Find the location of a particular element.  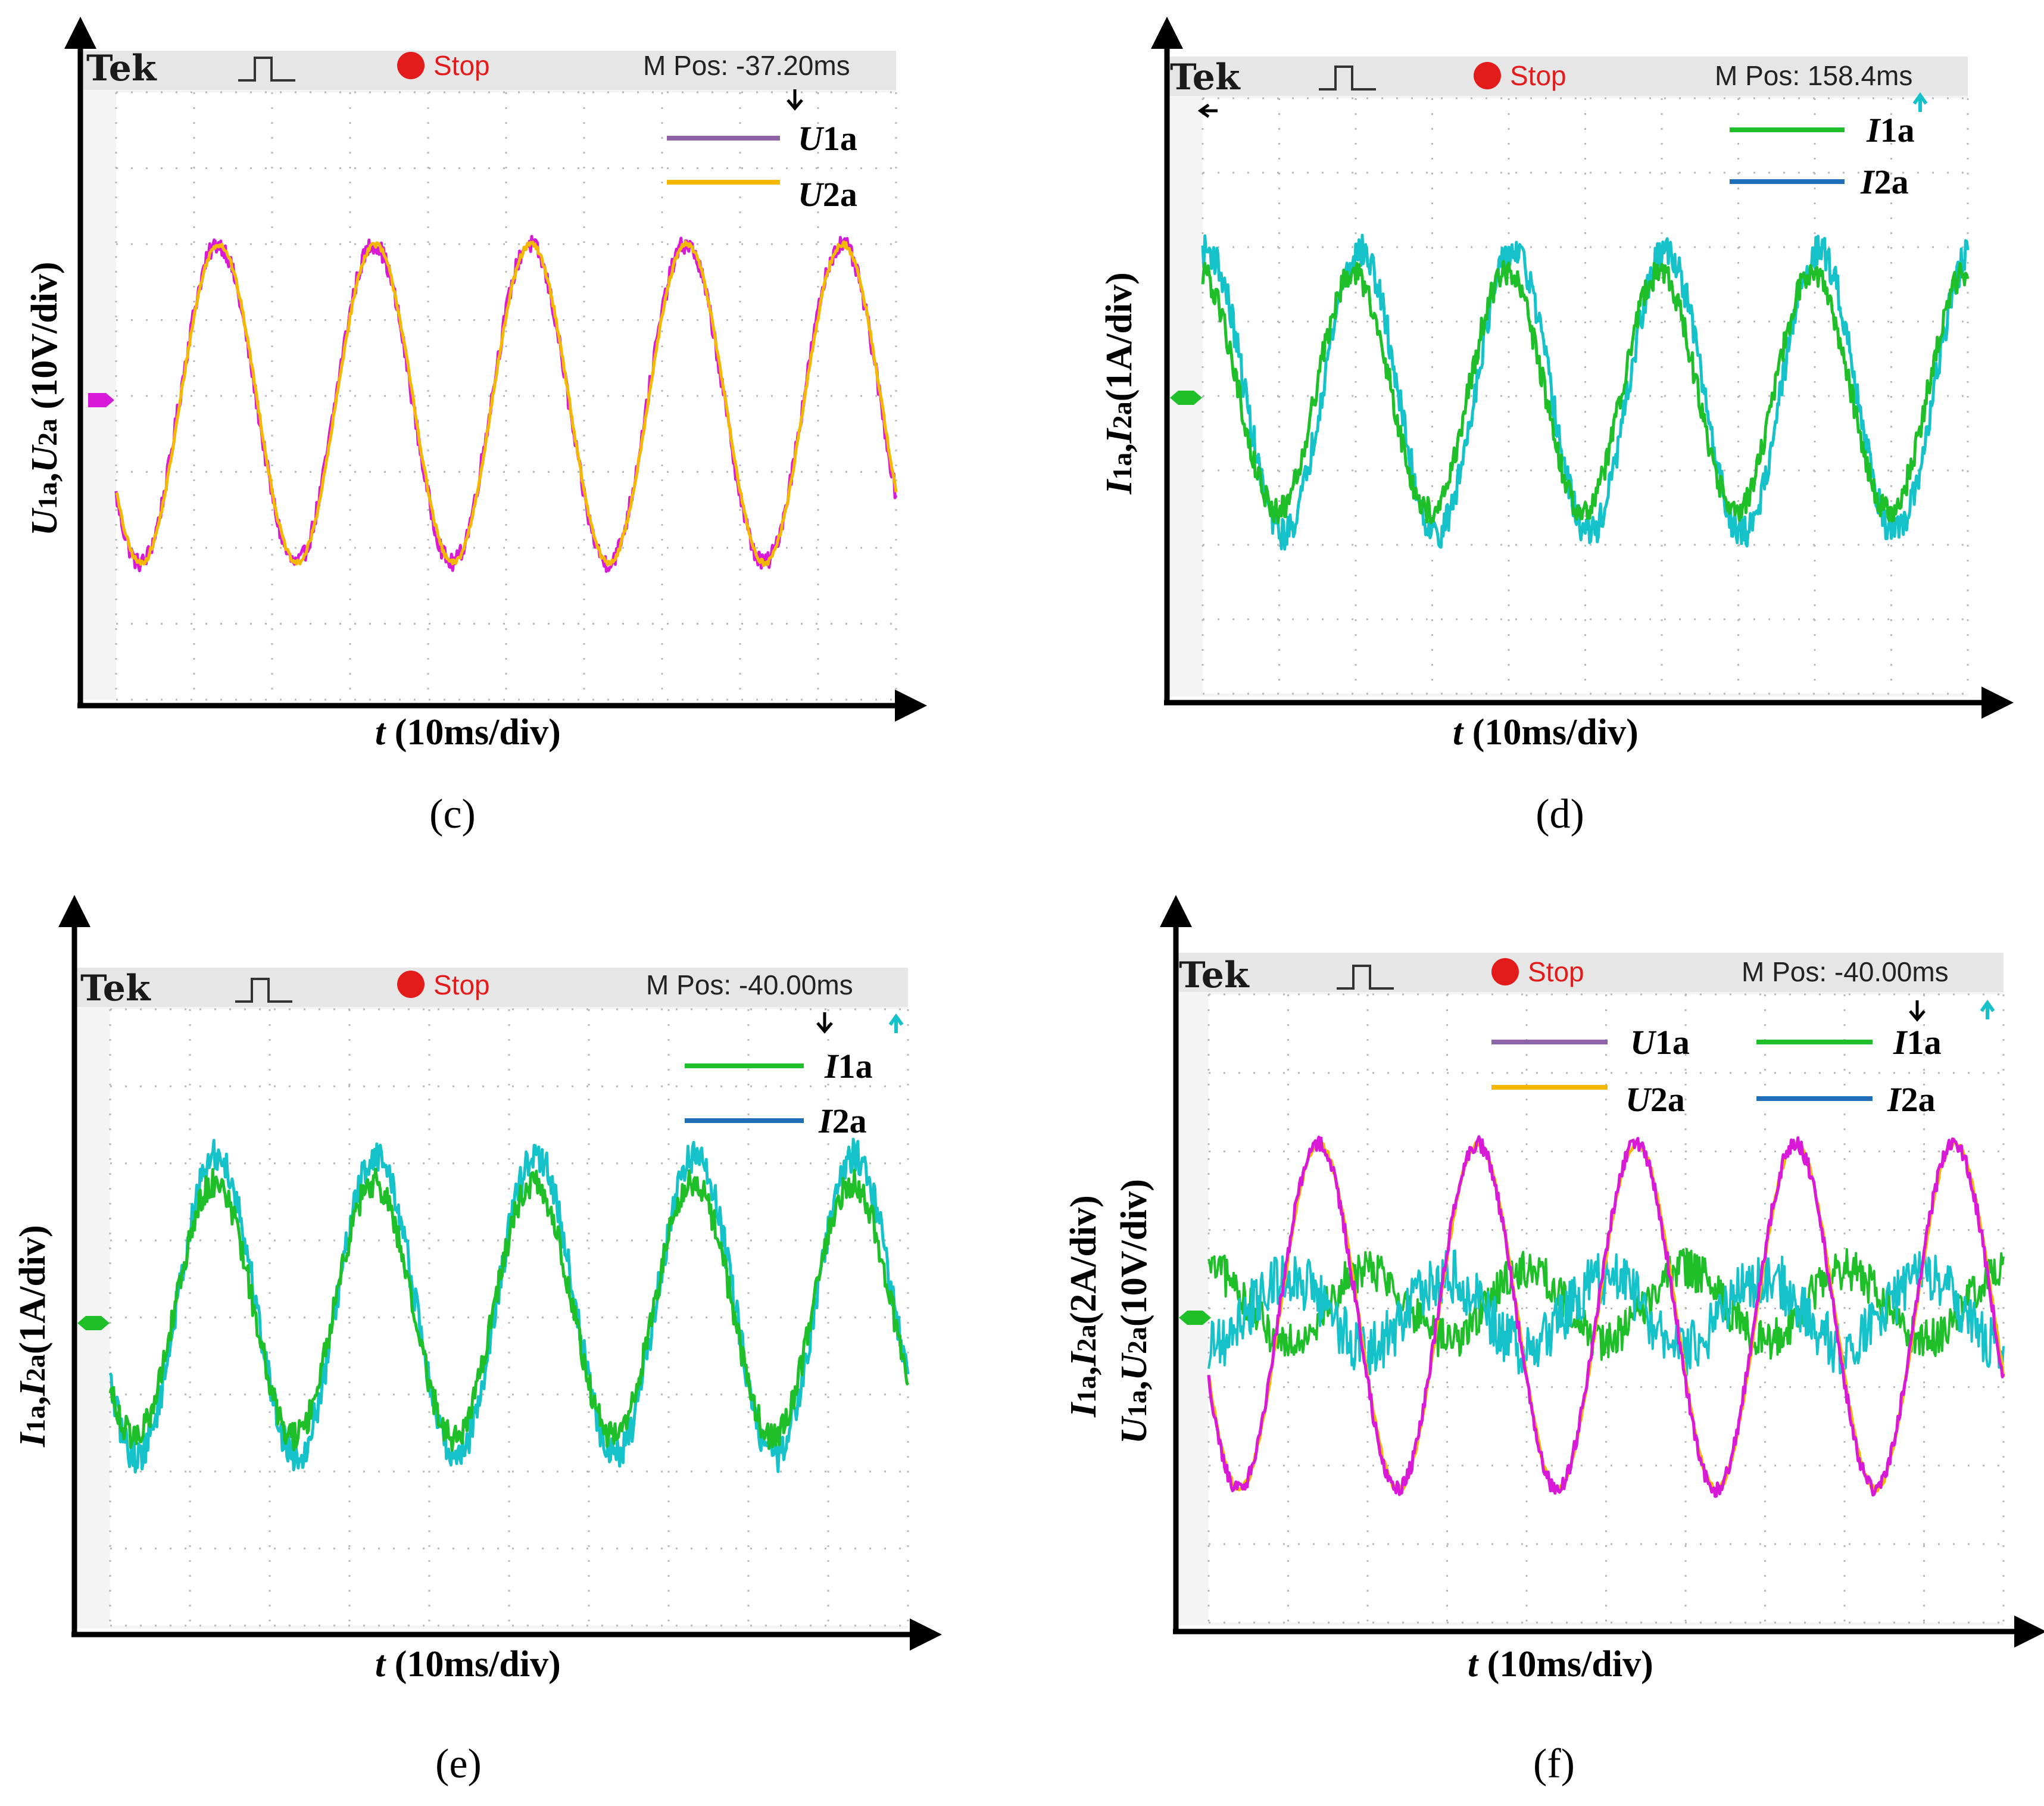

trace-U1a is located at coordinates (1606, 1316).